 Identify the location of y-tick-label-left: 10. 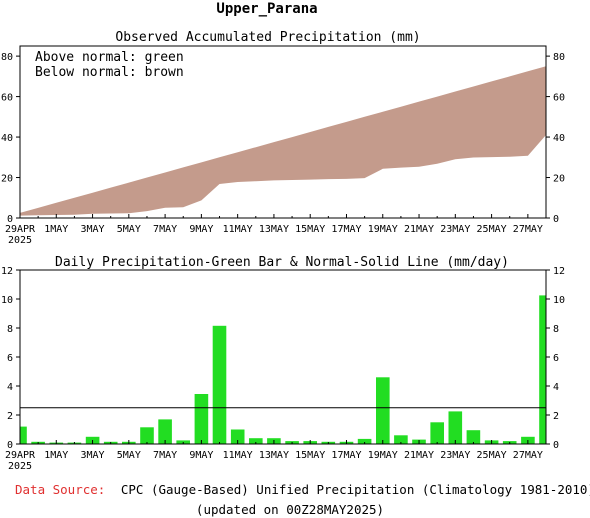
(7, 300).